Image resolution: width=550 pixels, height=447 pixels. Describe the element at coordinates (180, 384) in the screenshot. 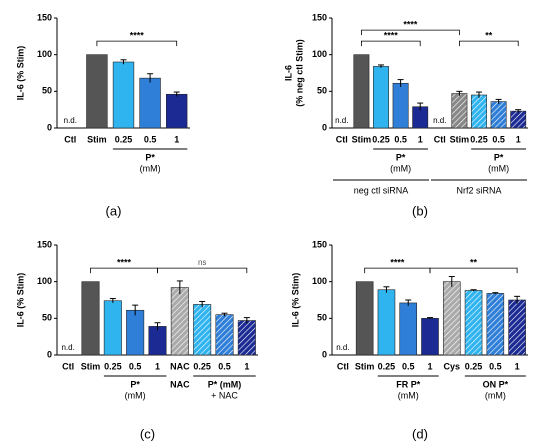

I see `group-label: NAC` at that location.